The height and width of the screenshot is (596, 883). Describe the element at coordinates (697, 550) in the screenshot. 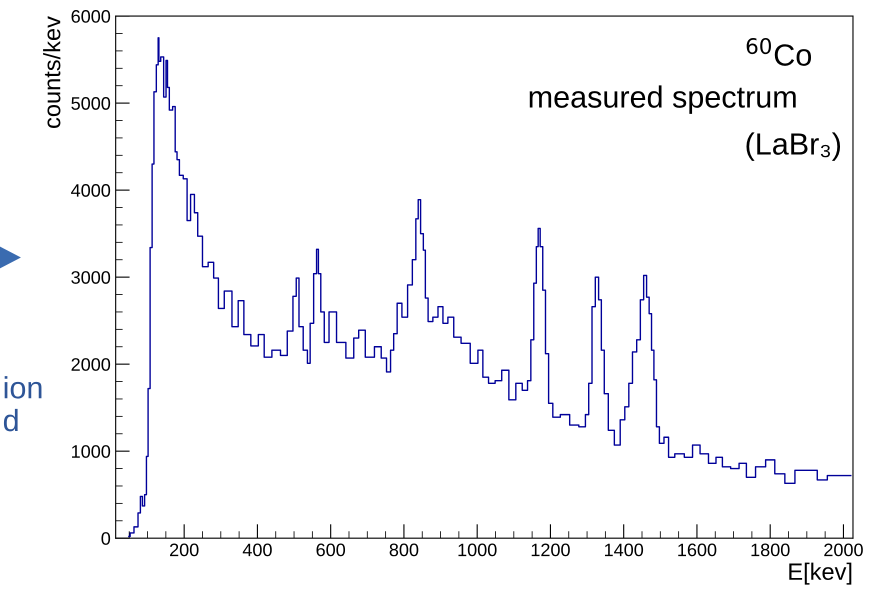

I see `x-tick-label: 1600` at that location.